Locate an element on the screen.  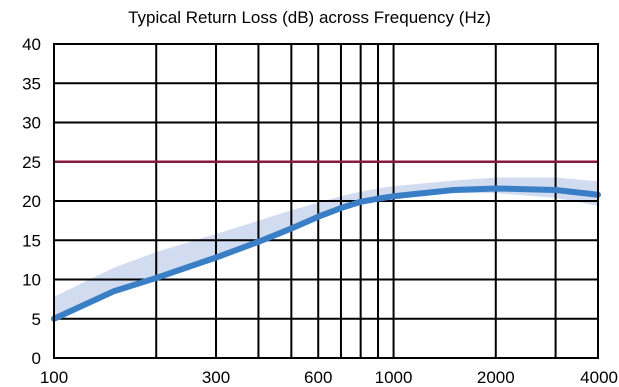
y-tick-label-35: 35 is located at coordinates (31, 83).